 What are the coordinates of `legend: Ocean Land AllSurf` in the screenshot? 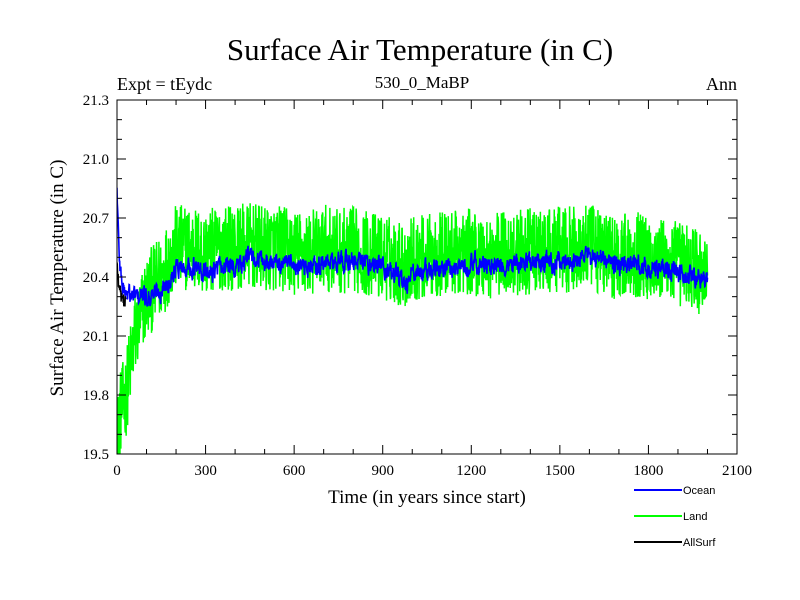 It's located at (675, 517).